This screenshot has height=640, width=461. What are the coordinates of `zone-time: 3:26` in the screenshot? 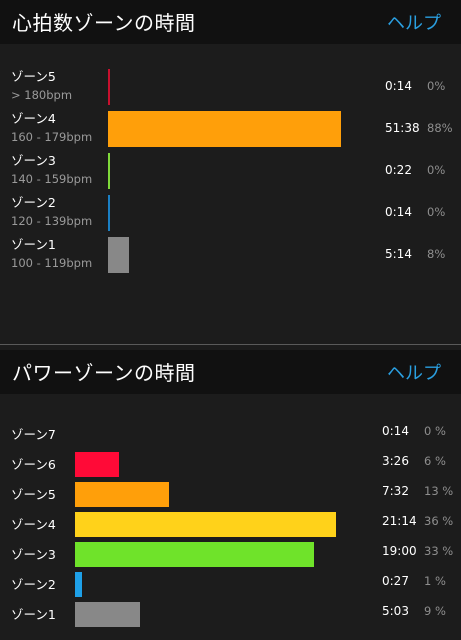 It's located at (395, 461).